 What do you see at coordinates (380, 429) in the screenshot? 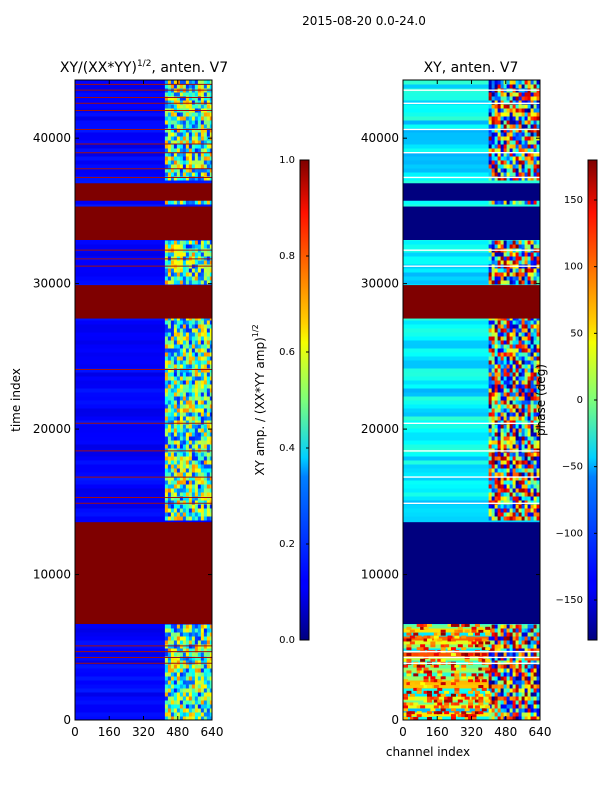
I see `right-y-tick-label: 20000` at bounding box center [380, 429].